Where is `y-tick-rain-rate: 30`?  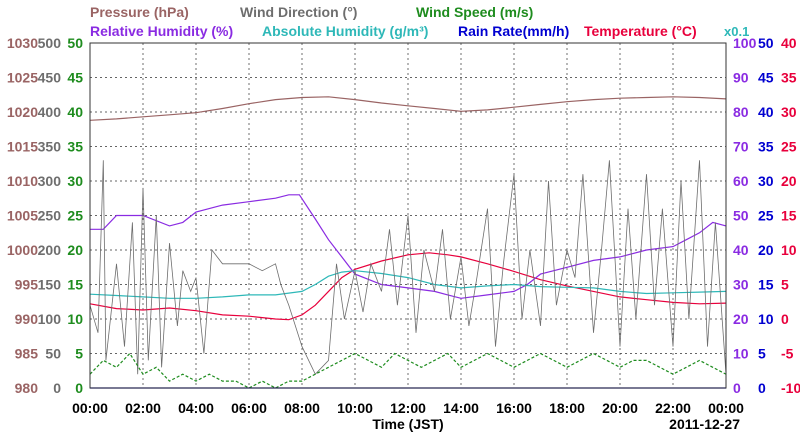 y-tick-rain-rate: 30 is located at coordinates (766, 181).